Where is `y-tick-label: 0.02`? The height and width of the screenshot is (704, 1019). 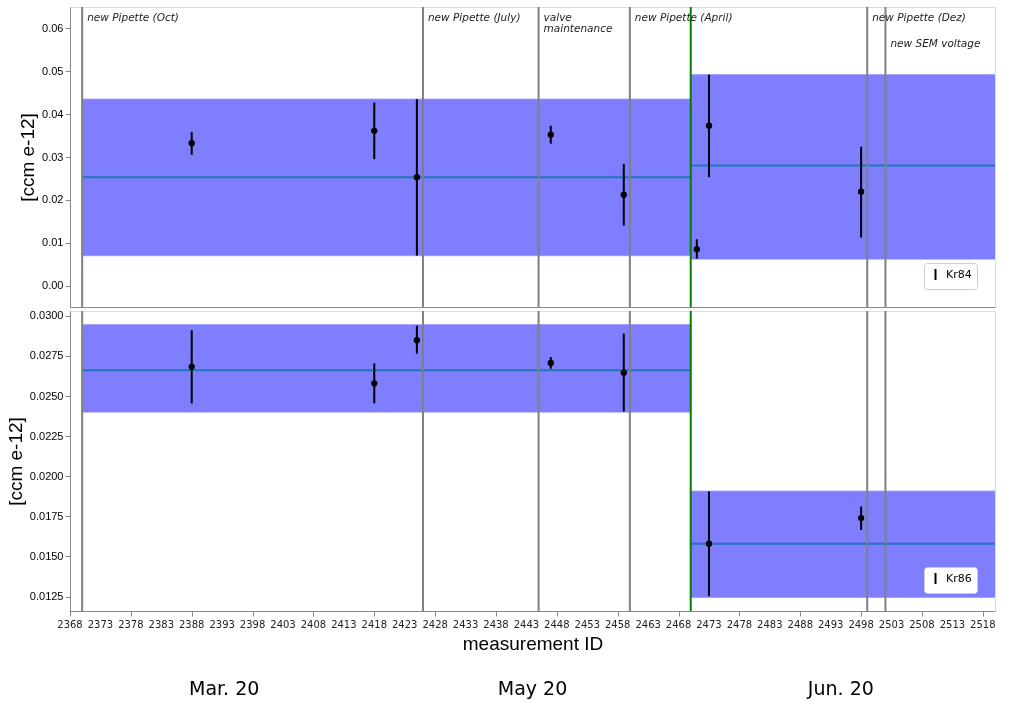
y-tick-label: 0.02 is located at coordinates (53, 199).